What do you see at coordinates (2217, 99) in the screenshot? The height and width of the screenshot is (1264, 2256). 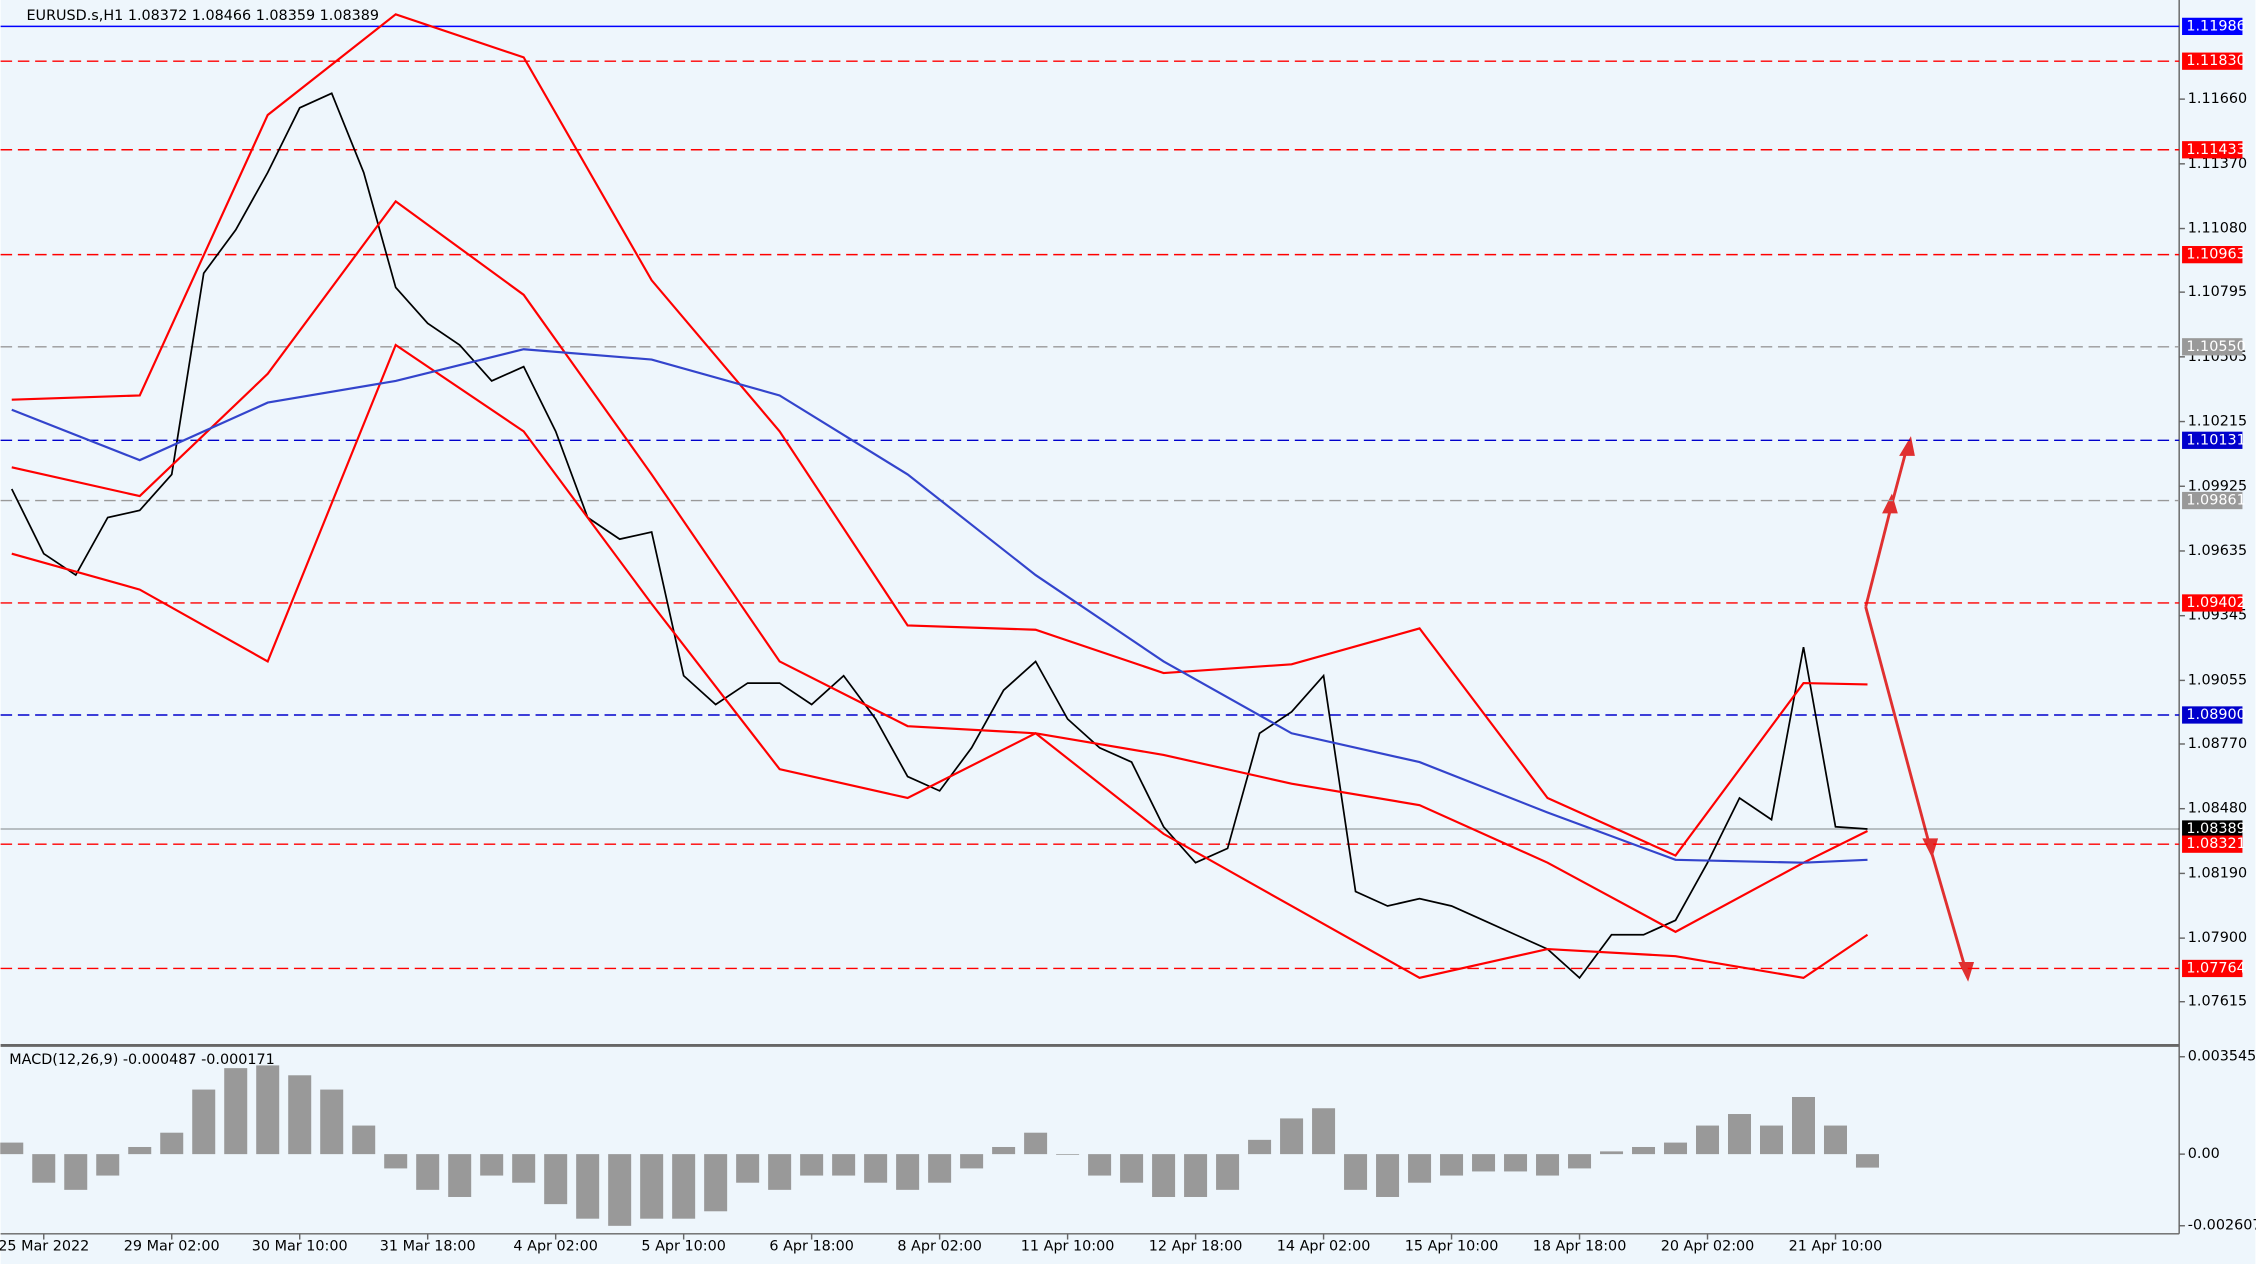 I see `y-tick-label: 1.11660` at bounding box center [2217, 99].